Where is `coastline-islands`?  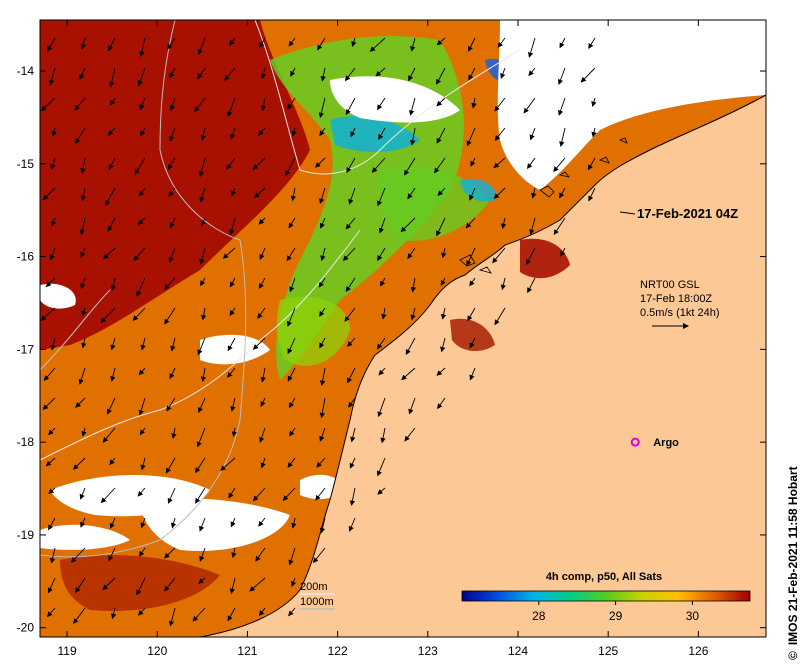 coastline-islands is located at coordinates (543, 205).